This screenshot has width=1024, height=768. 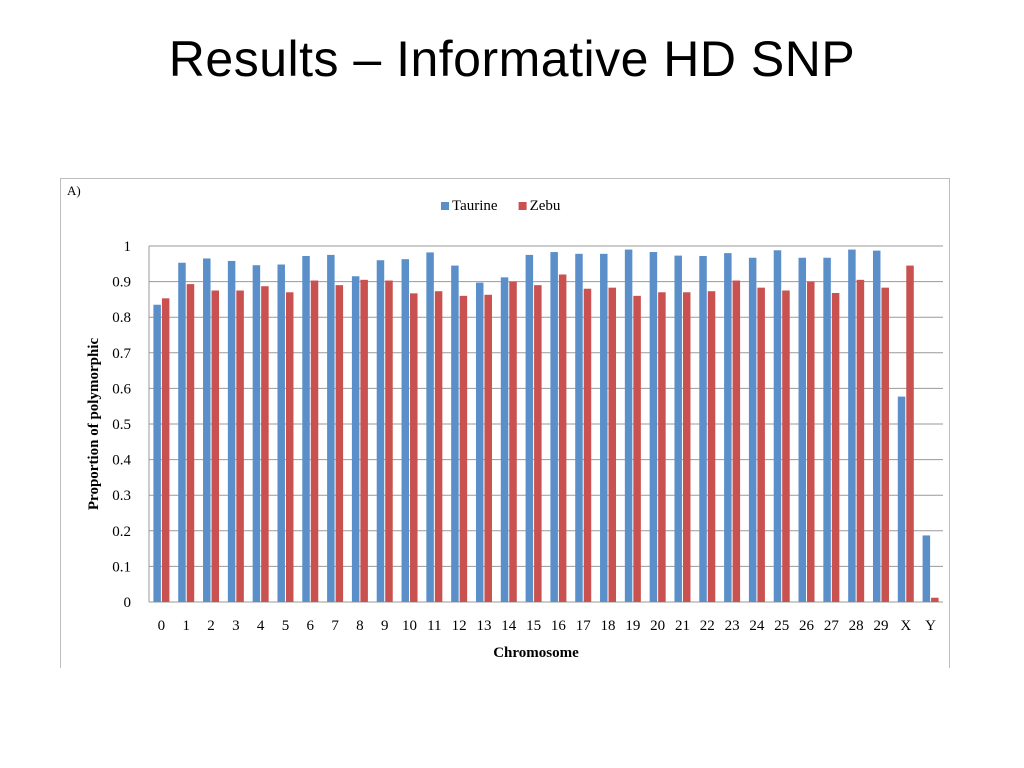 I want to click on y-tick-label: 1, so click(x=128, y=247).